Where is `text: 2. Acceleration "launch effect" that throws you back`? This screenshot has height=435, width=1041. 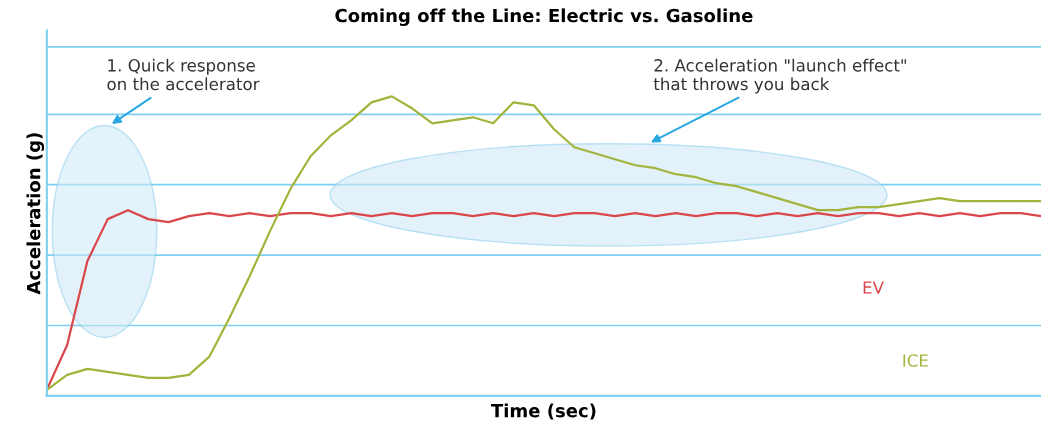
text: 2. Acceleration "launch effect" that throws you back is located at coordinates (780, 76).